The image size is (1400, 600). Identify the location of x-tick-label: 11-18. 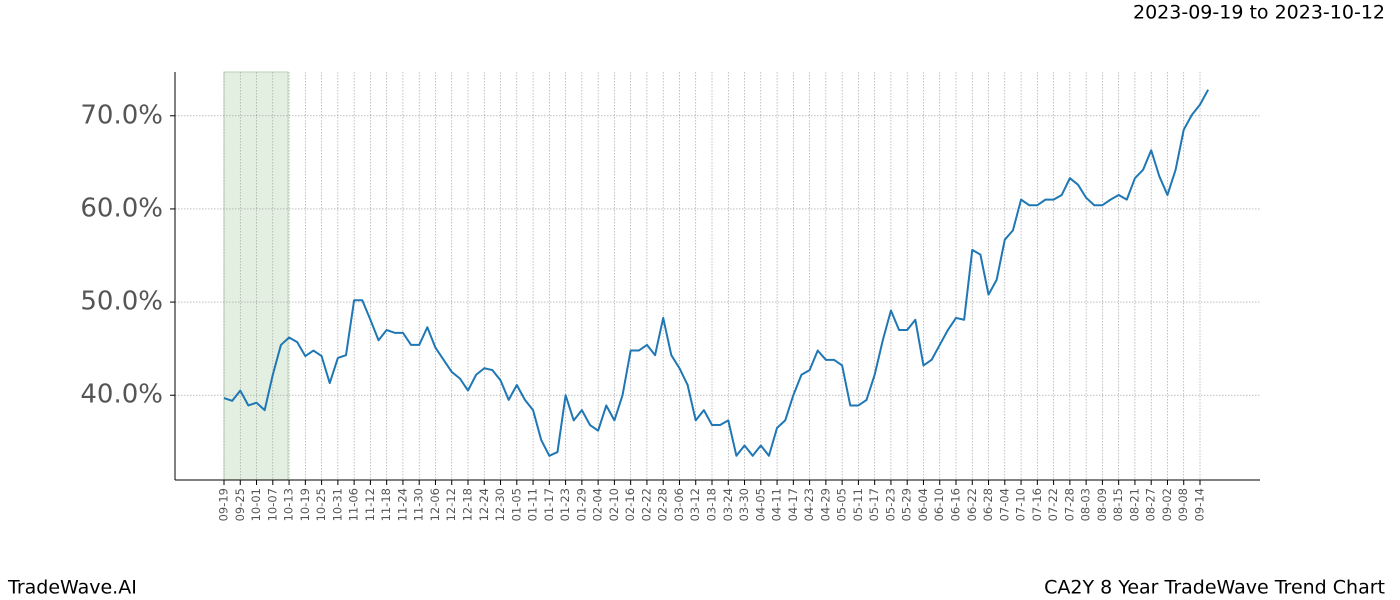
(386, 504).